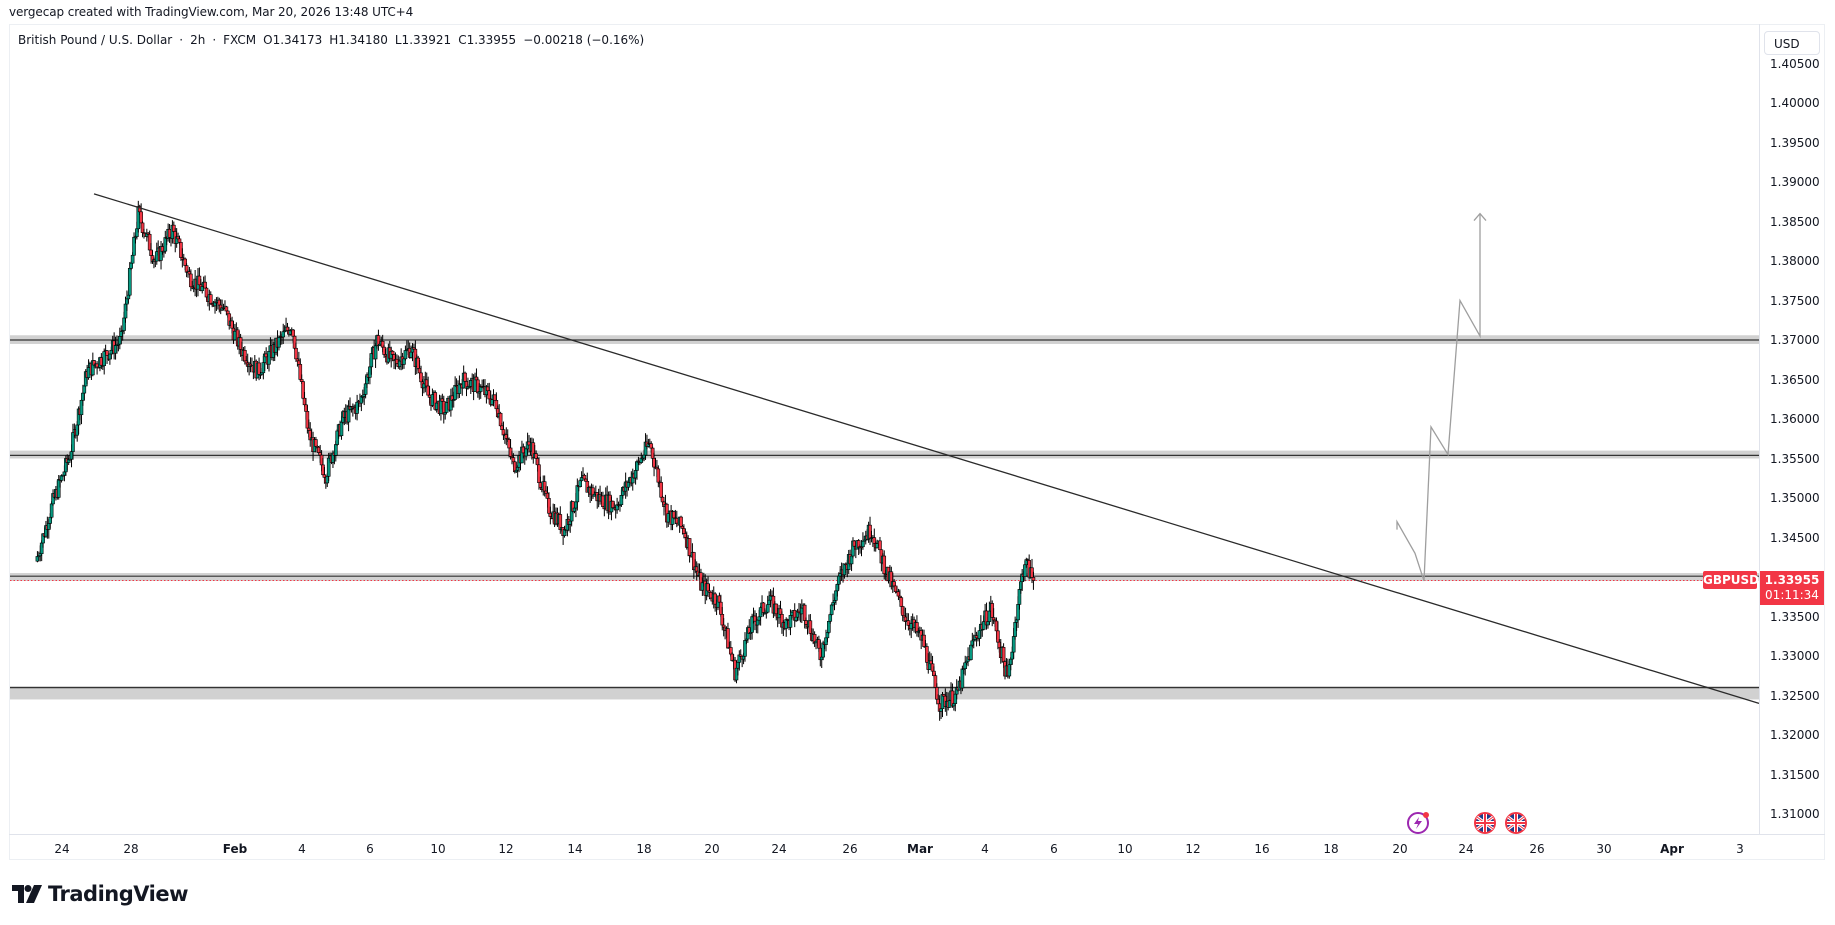 Image resolution: width=1835 pixels, height=925 pixels. Describe the element at coordinates (1480, 217) in the screenshot. I see `arrow-up-icon` at that location.